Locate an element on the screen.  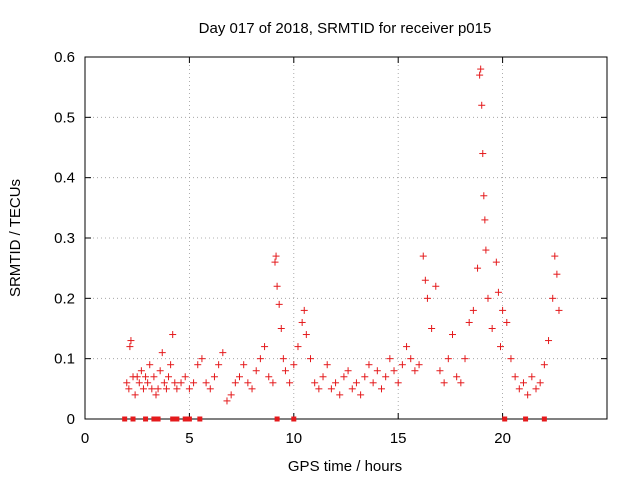
y-tick-label: 0.2 is located at coordinates (64, 298).